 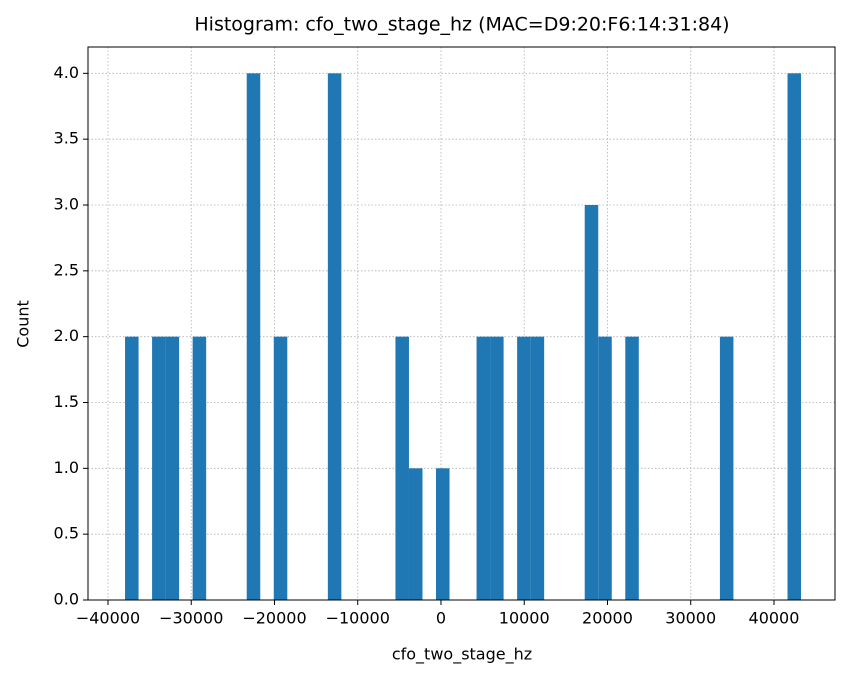 I want to click on x-tick-label: 30000, so click(x=690, y=618).